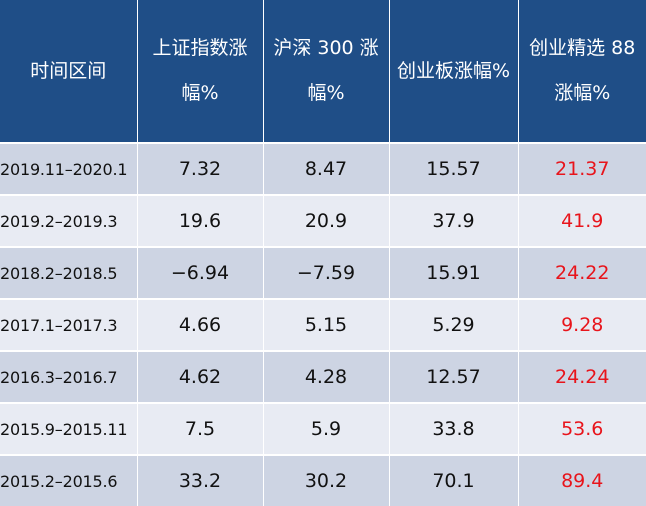 Image resolution: width=646 pixels, height=506 pixels. What do you see at coordinates (454, 272) in the screenshot?
I see `cell-chinext: 15.91` at bounding box center [454, 272].